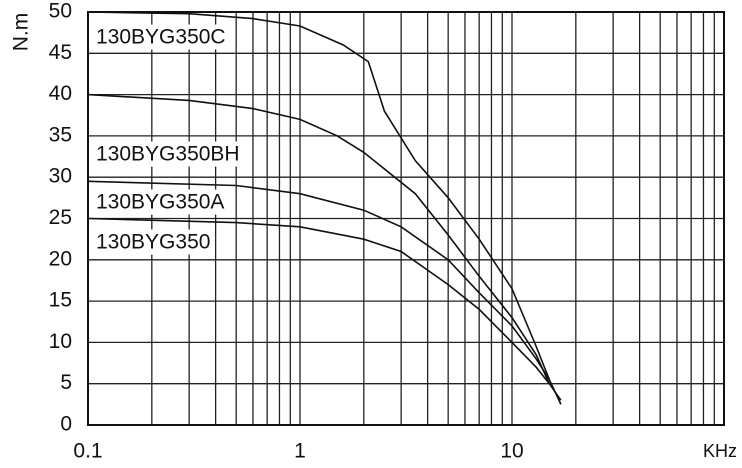  What do you see at coordinates (300, 451) in the screenshot?
I see `x-tick-label: 1` at bounding box center [300, 451].